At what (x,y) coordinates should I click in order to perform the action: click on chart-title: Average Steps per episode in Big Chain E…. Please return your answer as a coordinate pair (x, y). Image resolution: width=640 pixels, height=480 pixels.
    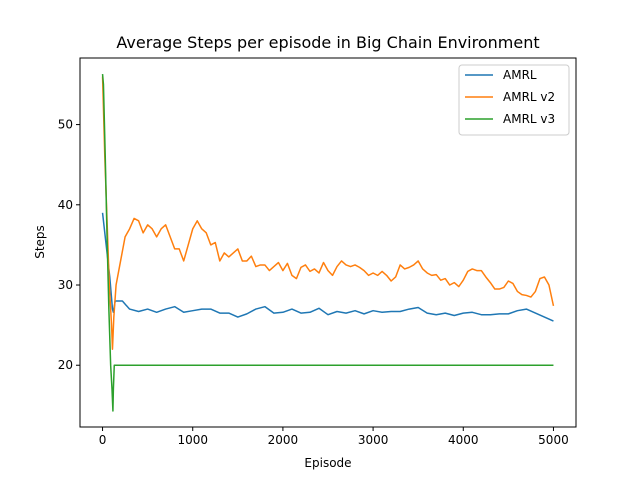
    Looking at the image, I should click on (327, 42).